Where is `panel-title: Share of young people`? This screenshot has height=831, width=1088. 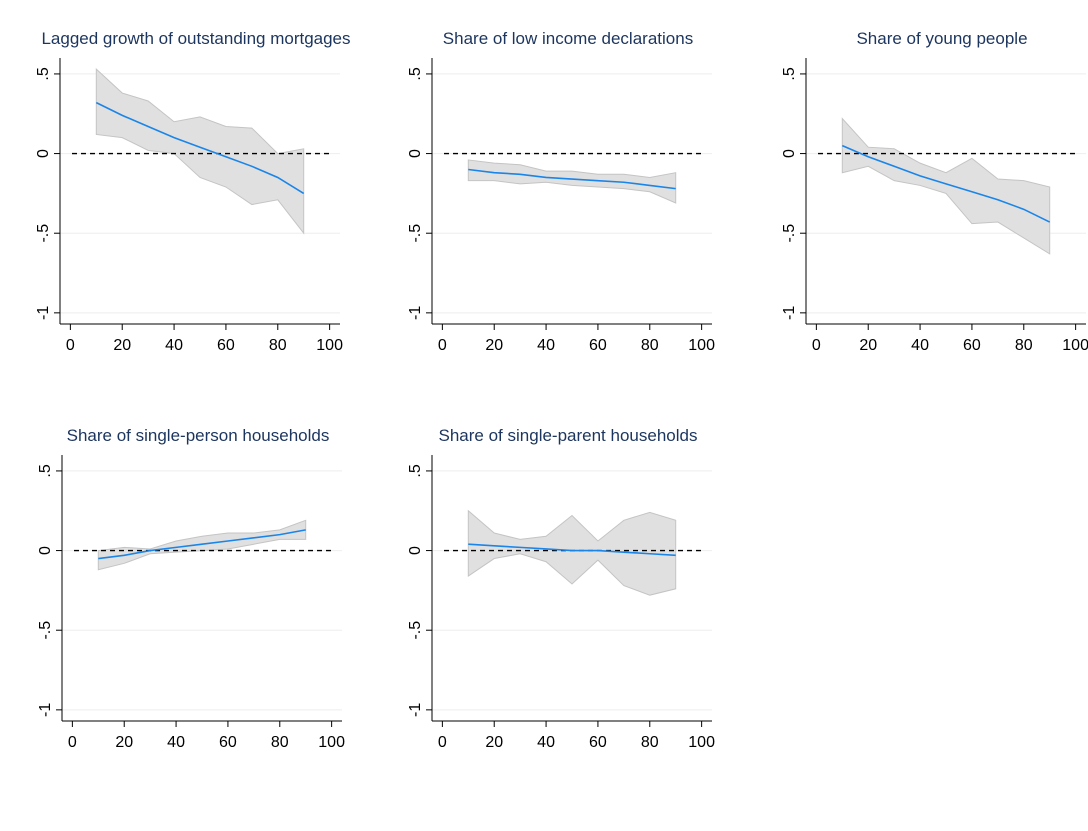
panel-title: Share of young people is located at coordinates (941, 38).